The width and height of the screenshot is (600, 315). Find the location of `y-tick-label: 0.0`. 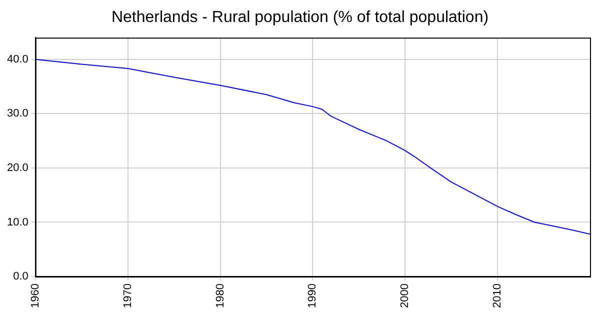

y-tick-label: 0.0 is located at coordinates (20, 276).